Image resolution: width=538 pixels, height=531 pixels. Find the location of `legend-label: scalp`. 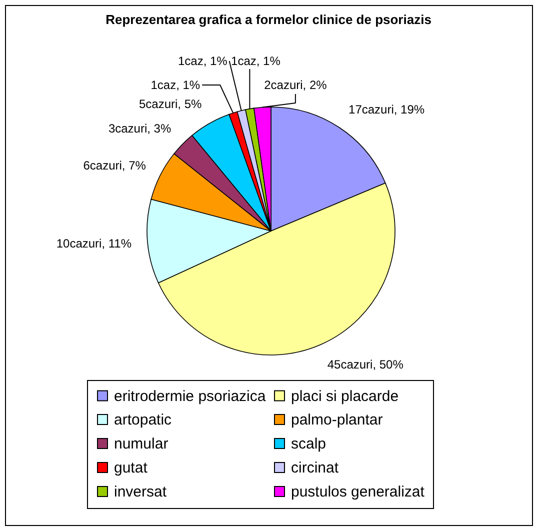

legend-label: scalp is located at coordinates (308, 444).